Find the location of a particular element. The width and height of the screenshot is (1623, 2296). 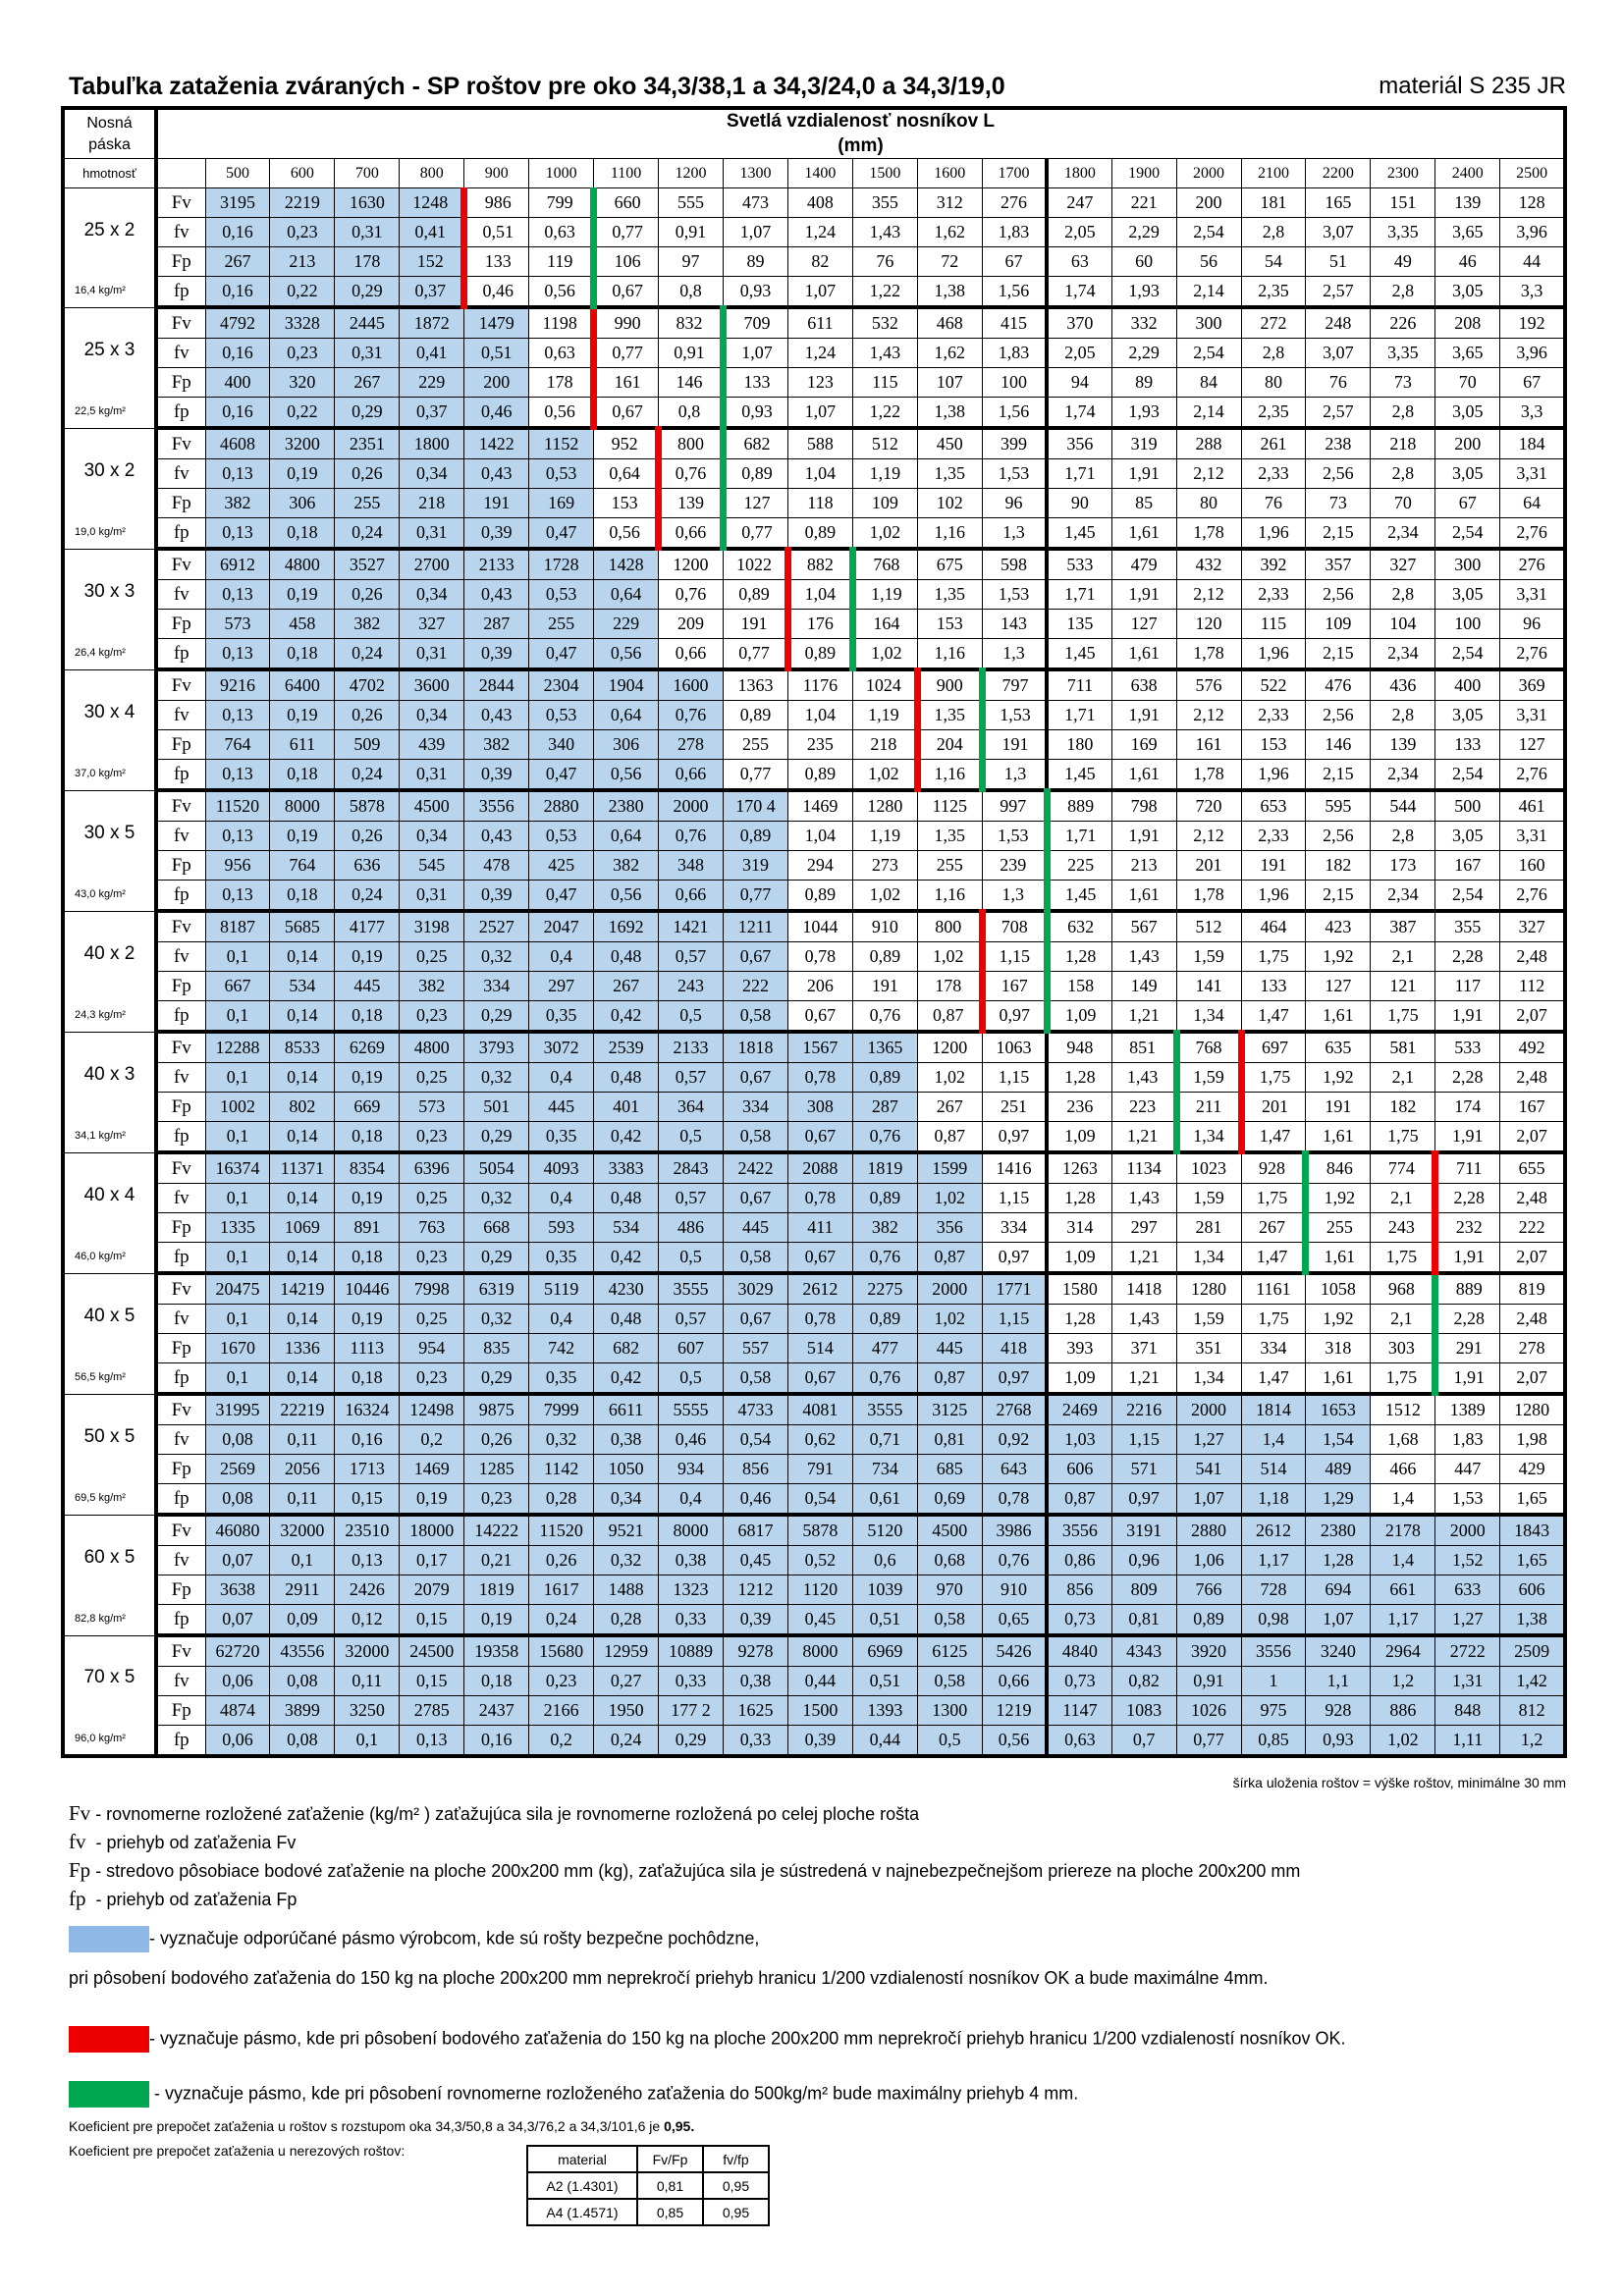

value-cell: 2,54 is located at coordinates (1209, 232).